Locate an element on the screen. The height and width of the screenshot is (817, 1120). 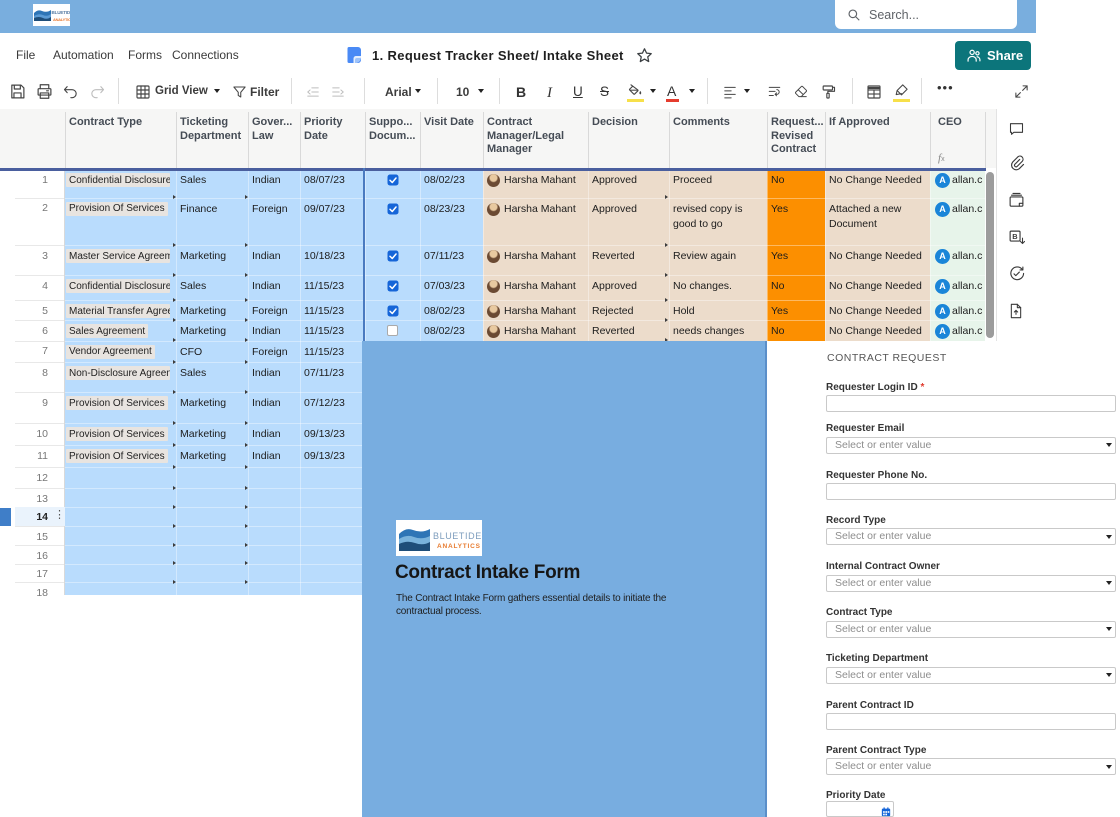
svg-text: B is located at coordinates (1015, 236).